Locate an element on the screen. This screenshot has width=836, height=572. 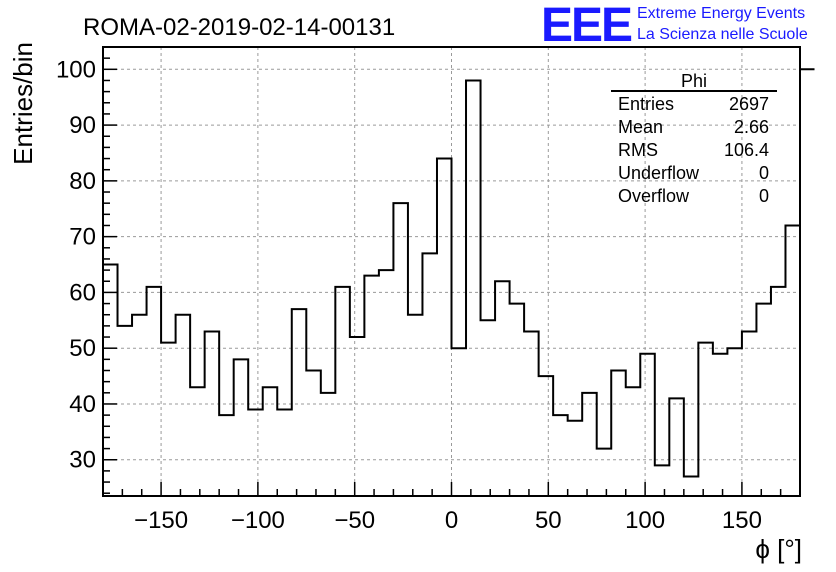
y-tick-label: 50 is located at coordinates (82, 348).